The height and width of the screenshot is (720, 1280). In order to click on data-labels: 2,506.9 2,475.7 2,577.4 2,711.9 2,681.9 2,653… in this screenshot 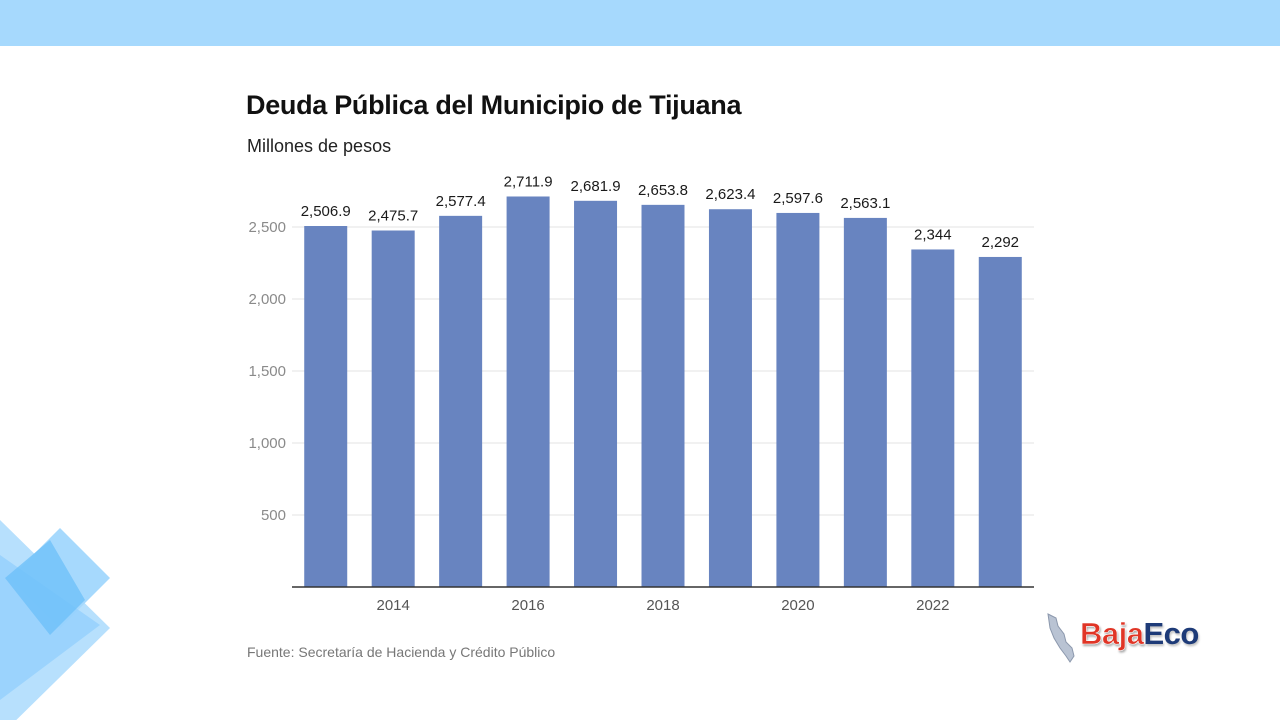, I will do `click(660, 211)`.